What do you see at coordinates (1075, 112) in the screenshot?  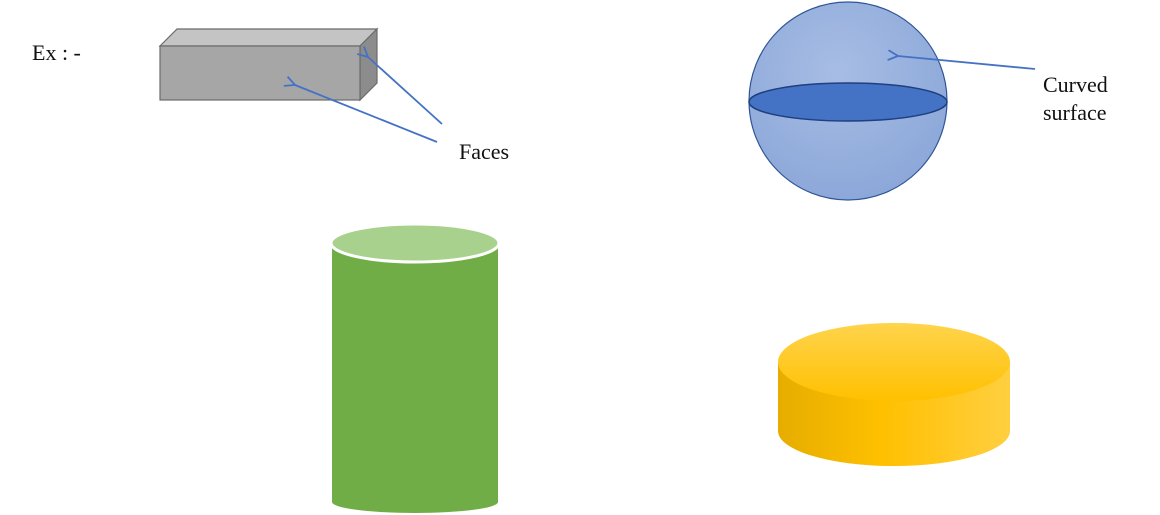 I see `surface-label: surface` at bounding box center [1075, 112].